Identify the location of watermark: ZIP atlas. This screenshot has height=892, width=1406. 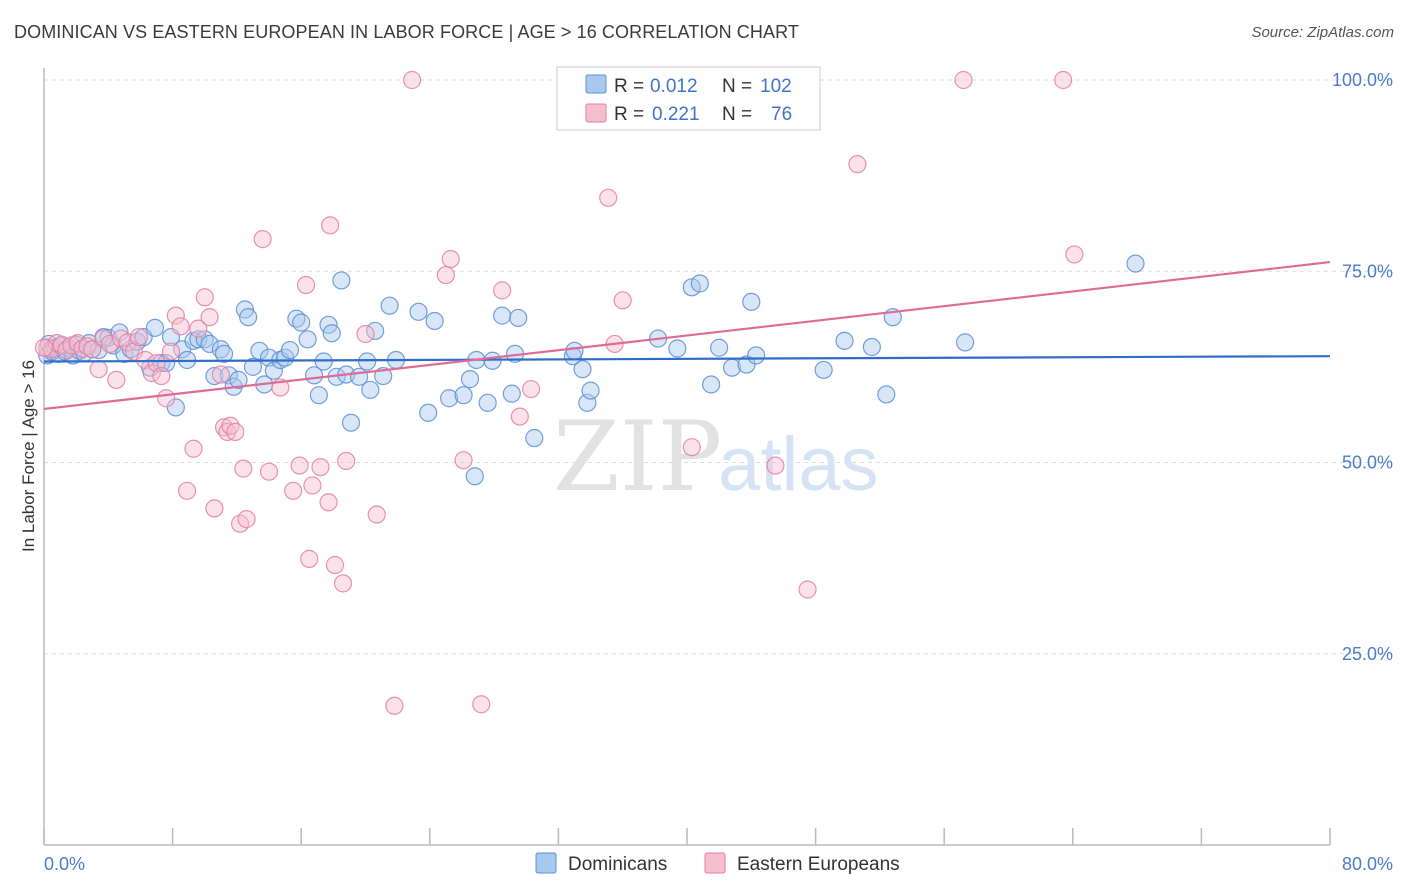
(716, 457).